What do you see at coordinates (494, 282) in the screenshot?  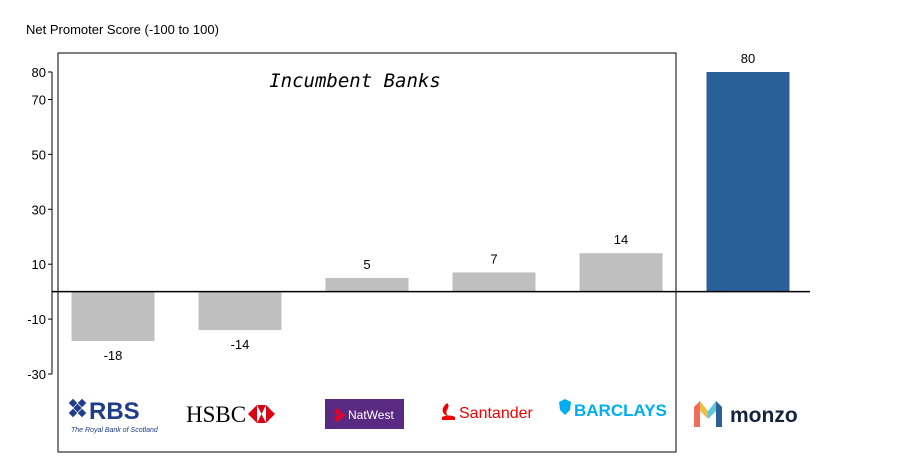 I see `bar-santander` at bounding box center [494, 282].